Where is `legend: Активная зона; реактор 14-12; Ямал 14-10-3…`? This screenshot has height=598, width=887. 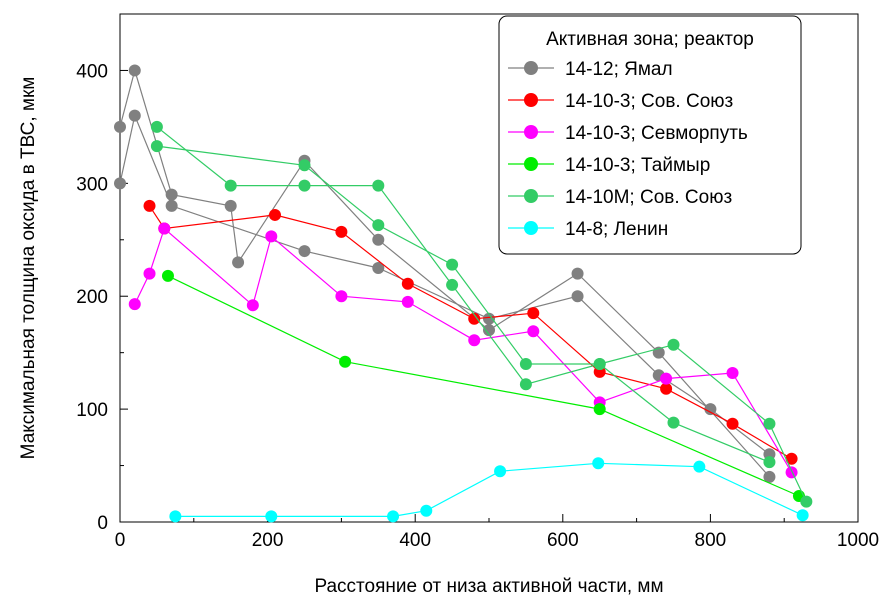
legend: Активная зона; реактор 14-12; Ямал 14-10-3… is located at coordinates (650, 135).